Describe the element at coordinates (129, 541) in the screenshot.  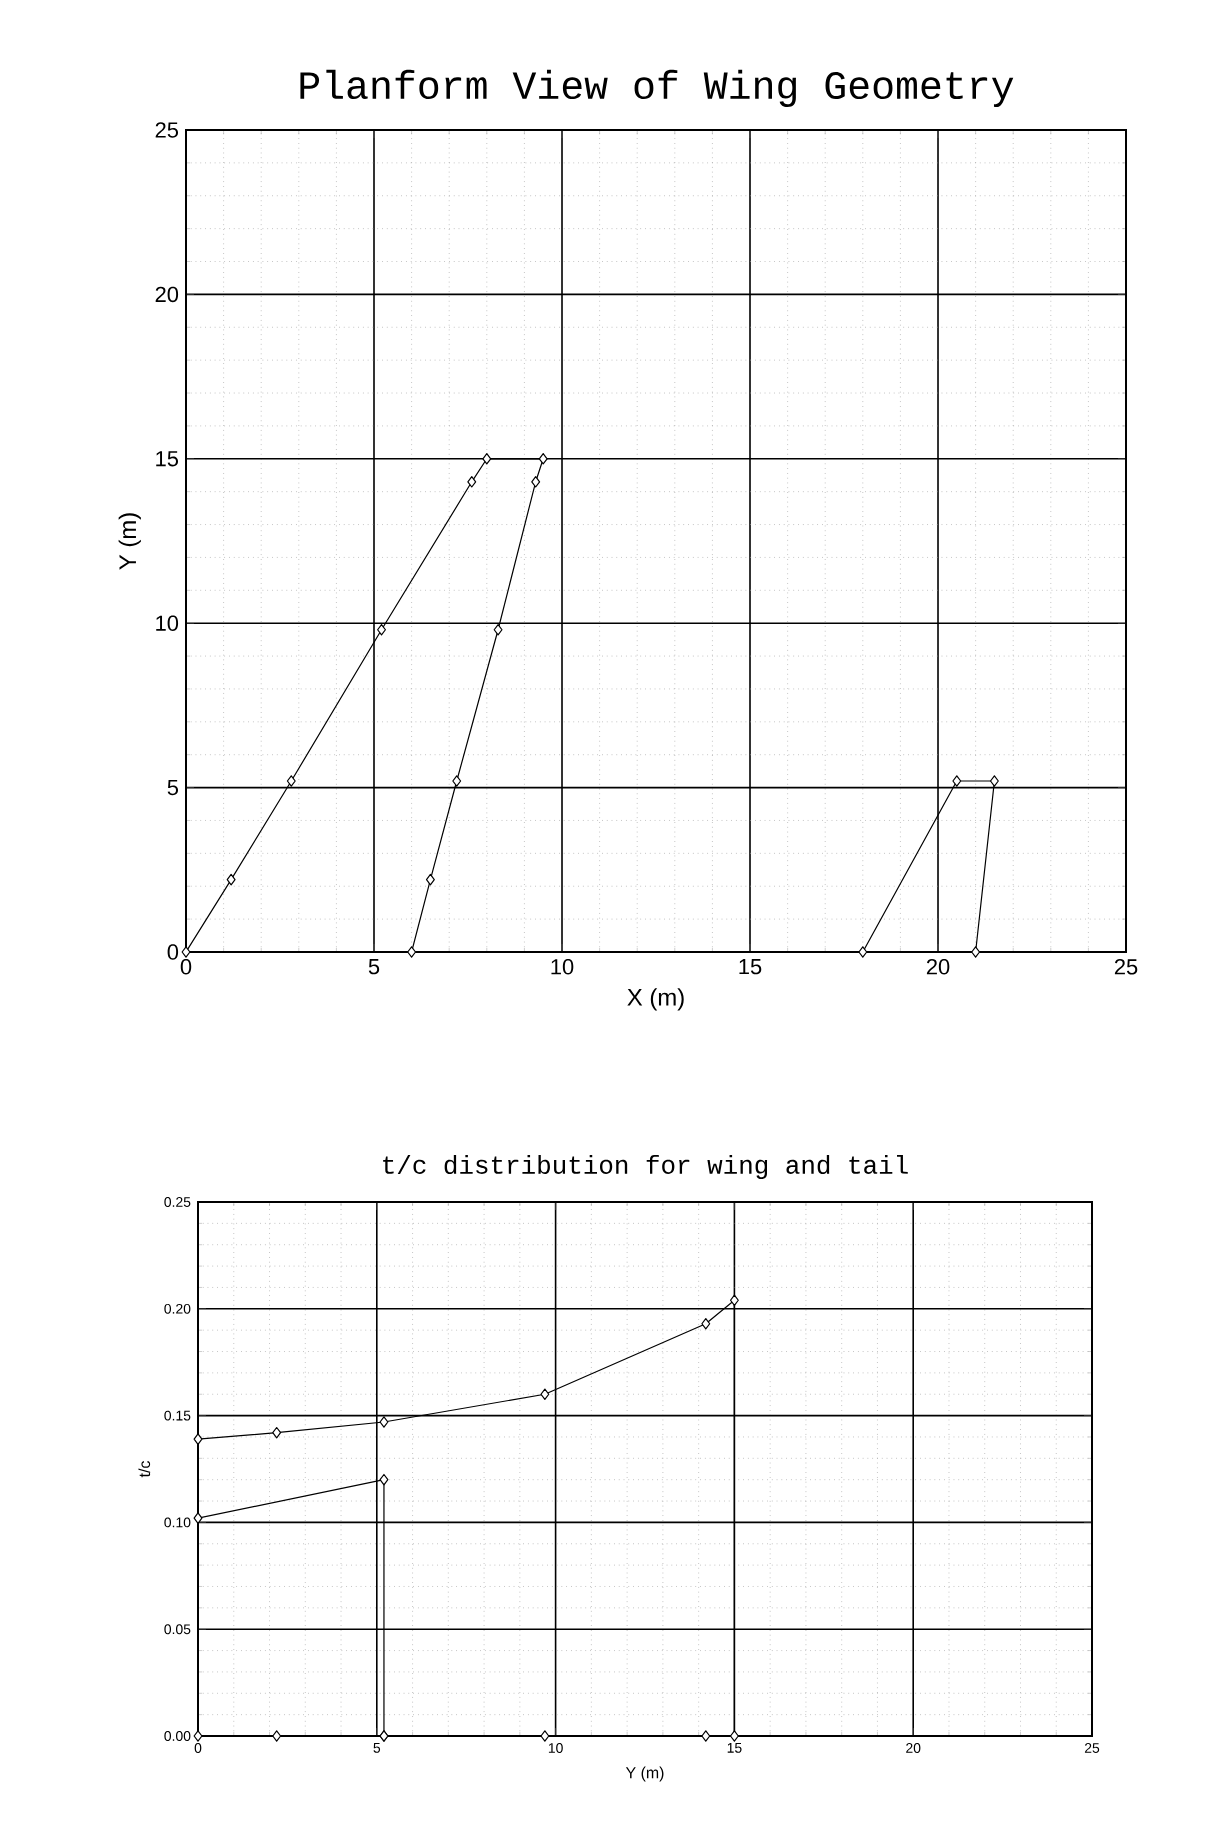
I see `y-axis-title: Y (m)` at that location.